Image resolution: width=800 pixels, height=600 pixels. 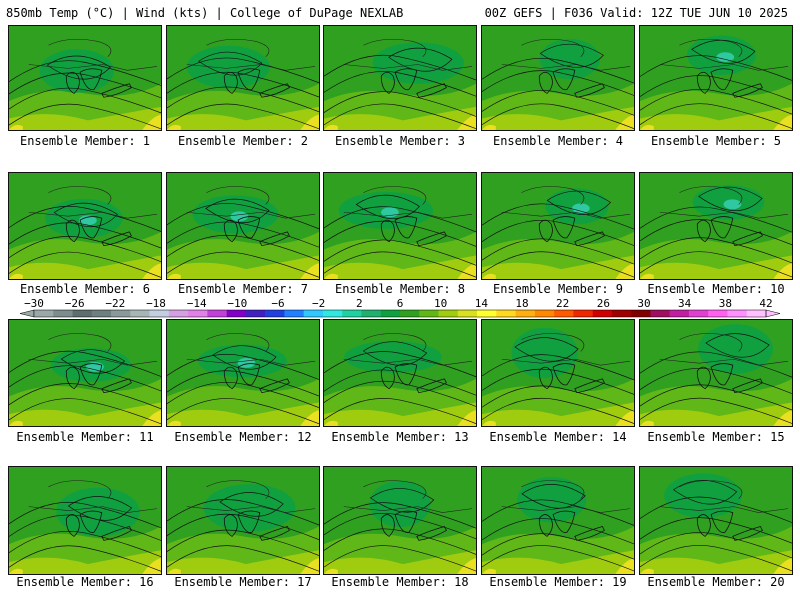 I want to click on ensemble-member-label: Ensemble Member: 6, so click(x=85, y=289).